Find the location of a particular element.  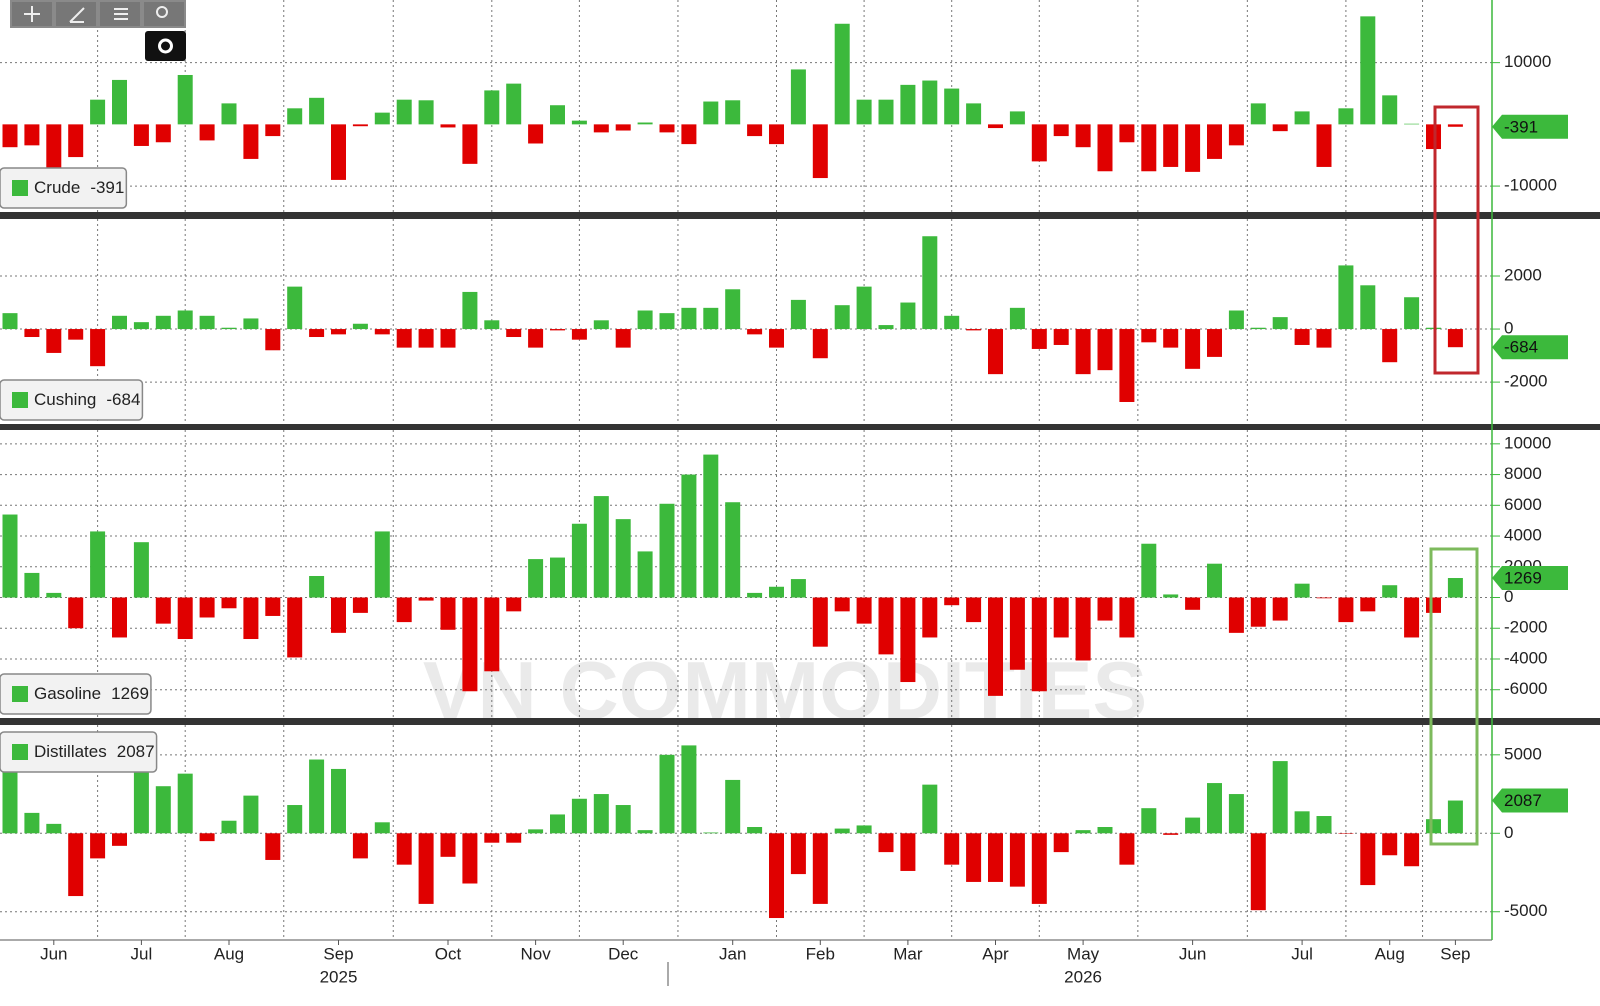

zoom-button is located at coordinates (164, 14).